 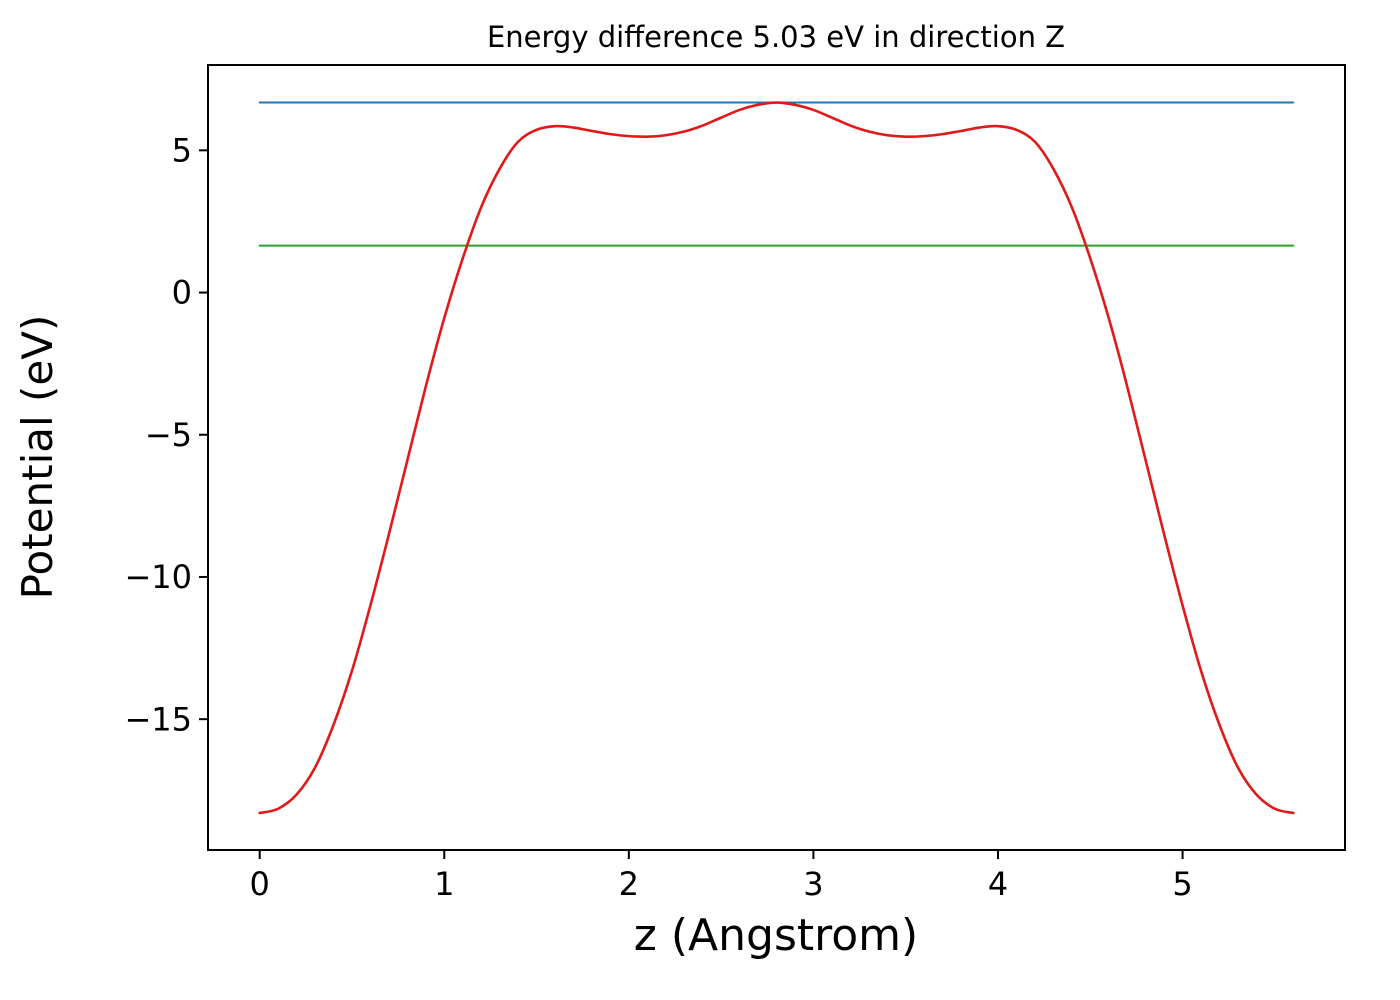 What do you see at coordinates (260, 884) in the screenshot?
I see `x-tick-label: 0` at bounding box center [260, 884].